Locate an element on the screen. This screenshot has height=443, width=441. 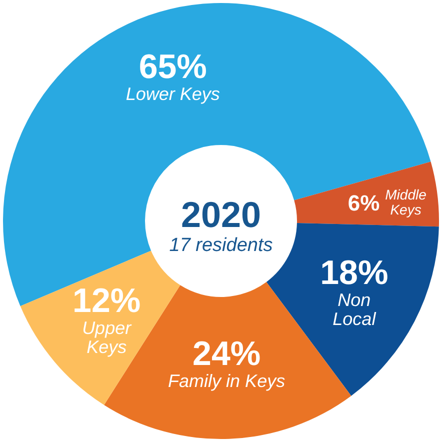
donut-slice is located at coordinates (366, 194).